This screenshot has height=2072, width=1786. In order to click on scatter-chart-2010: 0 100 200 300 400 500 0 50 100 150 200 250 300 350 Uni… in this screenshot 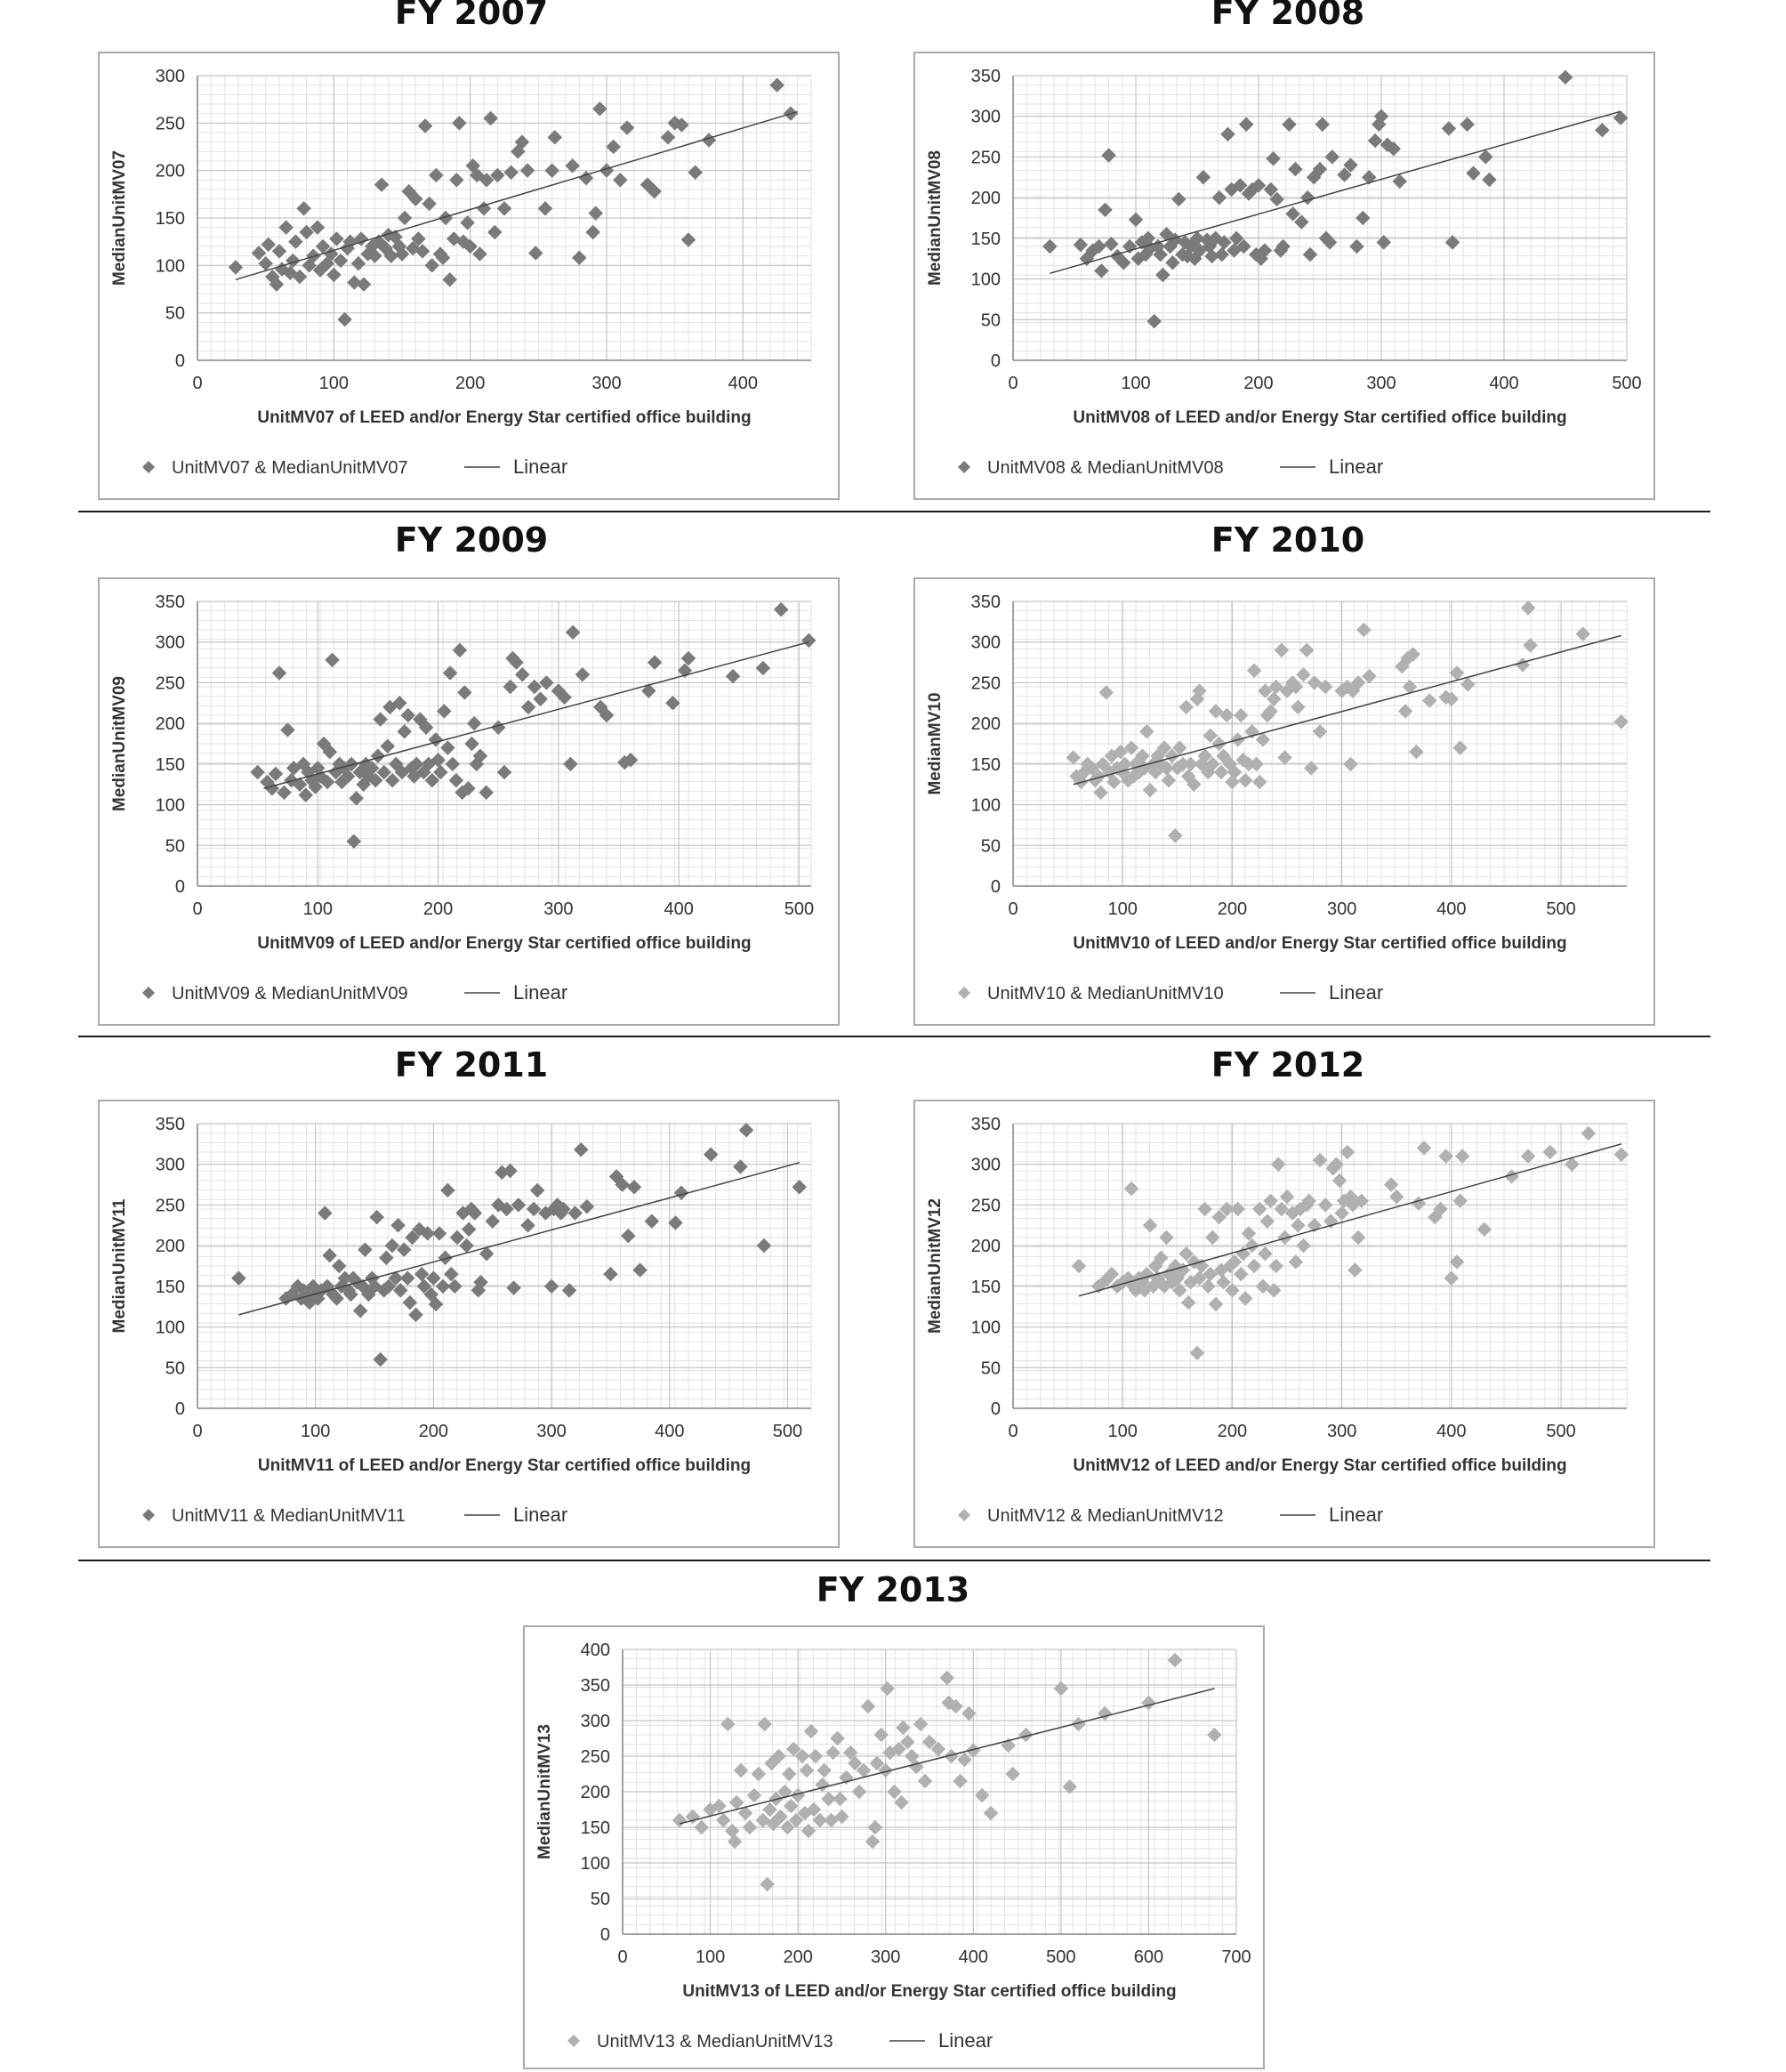, I will do `click(1277, 798)`.